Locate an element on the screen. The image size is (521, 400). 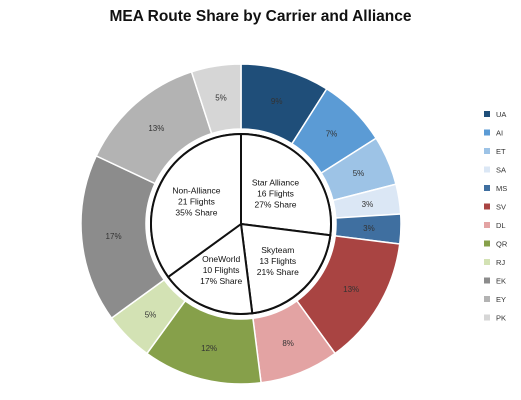
ring-label-sv: 13% is located at coordinates (351, 289).